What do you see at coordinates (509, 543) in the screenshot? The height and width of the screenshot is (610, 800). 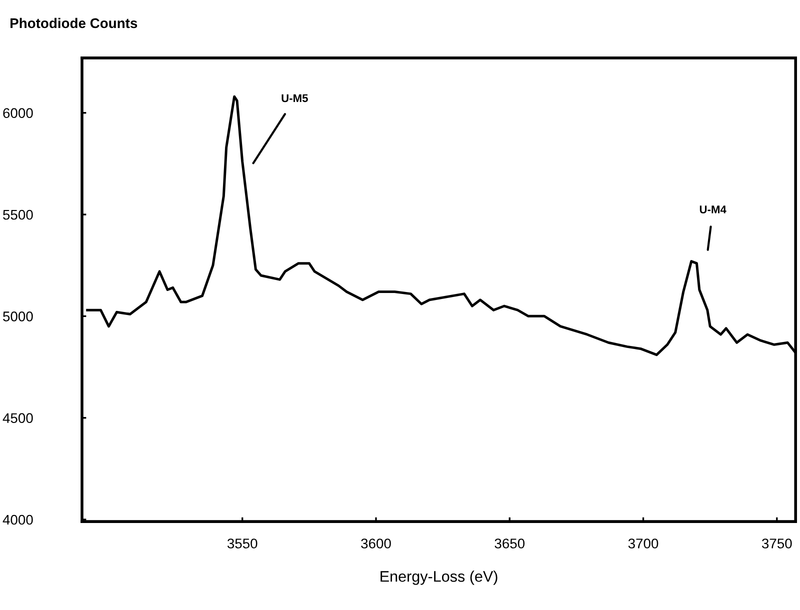 I see `x-tick-label: 3650` at bounding box center [509, 543].